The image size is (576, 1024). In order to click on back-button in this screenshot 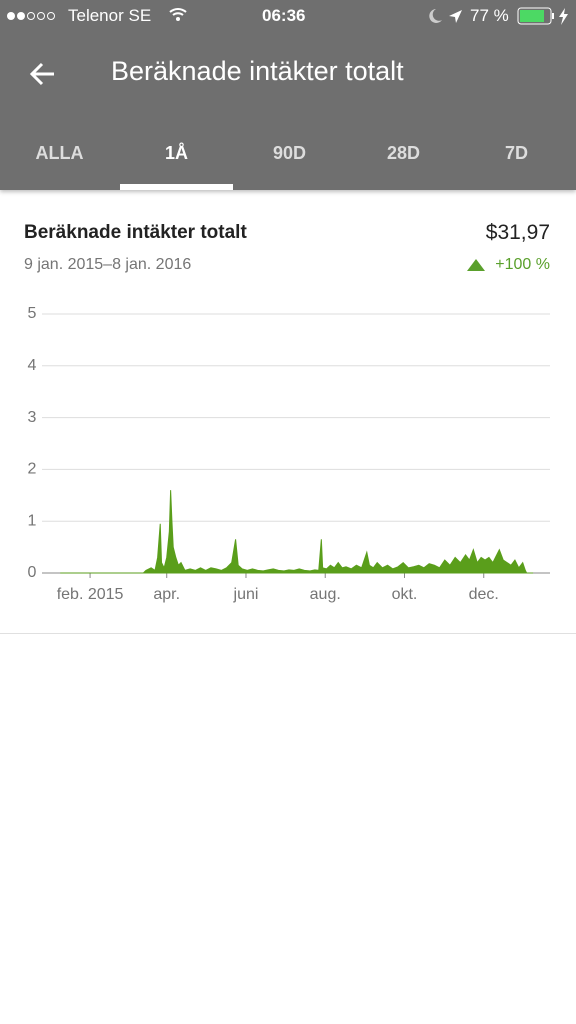, I will do `click(43, 74)`.